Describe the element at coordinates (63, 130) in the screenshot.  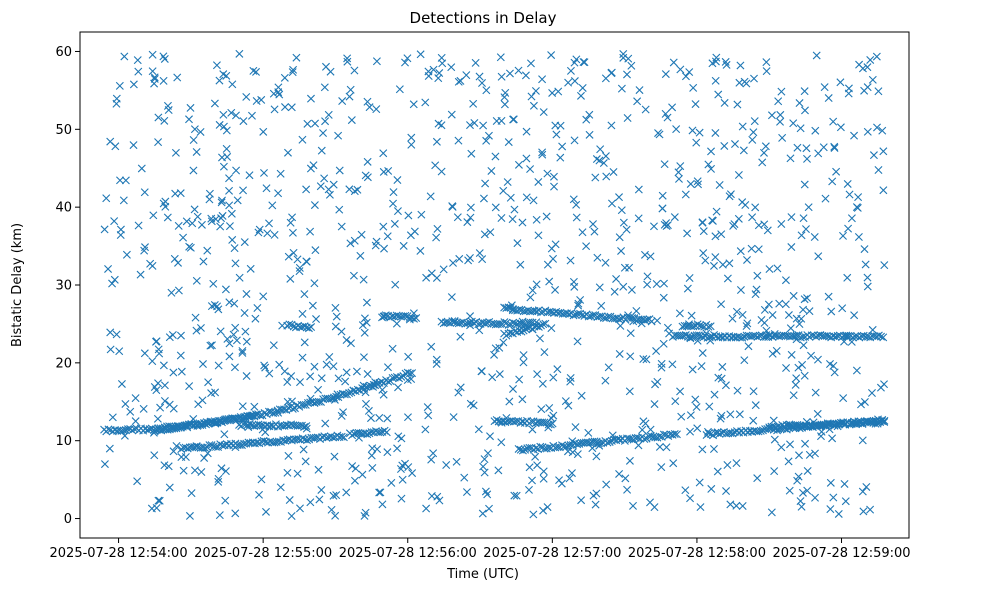
I see `y-tick-label: 50` at that location.